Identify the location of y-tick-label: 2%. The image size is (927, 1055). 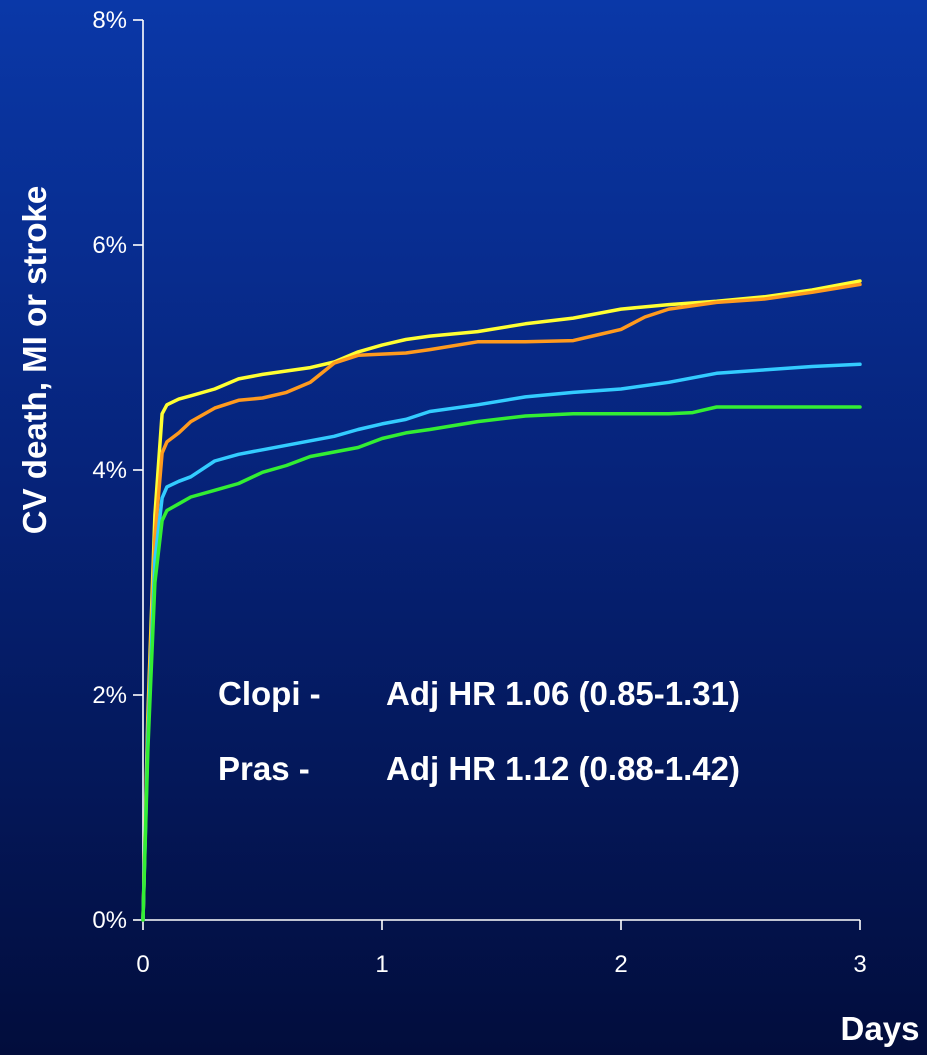
(109, 695).